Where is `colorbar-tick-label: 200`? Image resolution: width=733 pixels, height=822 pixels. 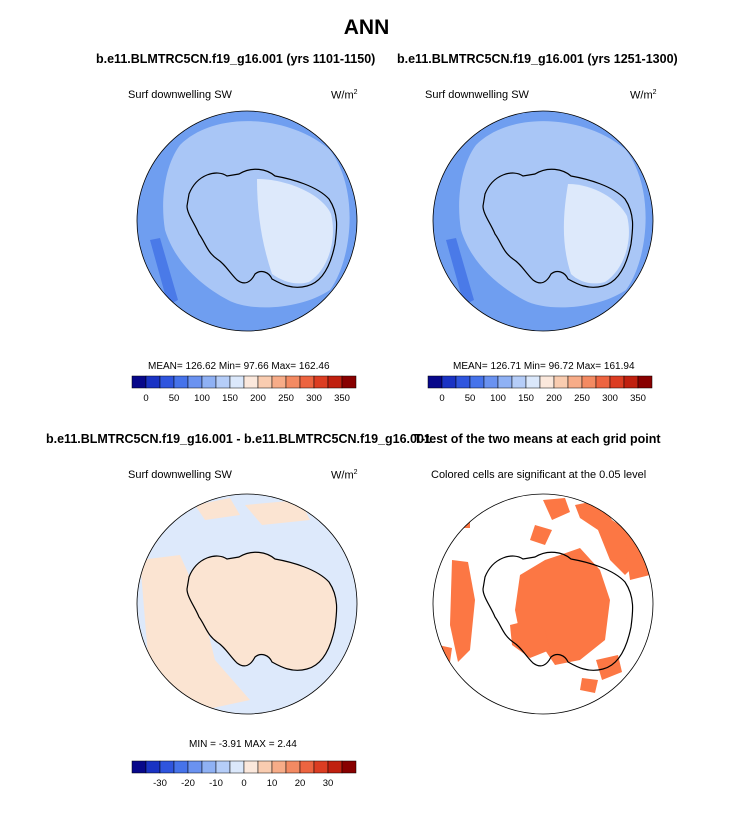 colorbar-tick-label: 200 is located at coordinates (258, 398).